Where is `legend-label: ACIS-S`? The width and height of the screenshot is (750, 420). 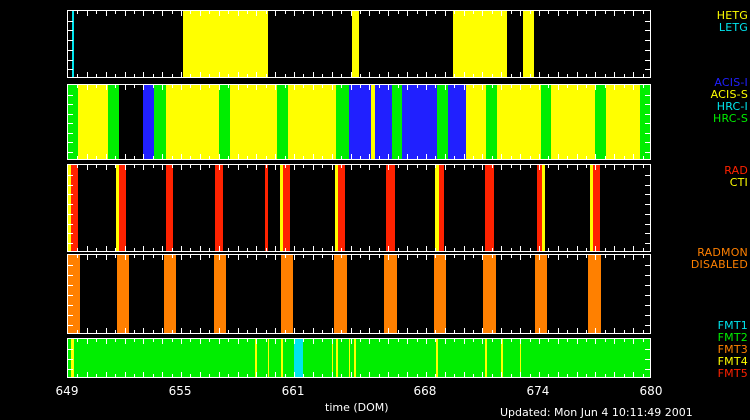
legend-label: ACIS-S is located at coordinates (729, 94).